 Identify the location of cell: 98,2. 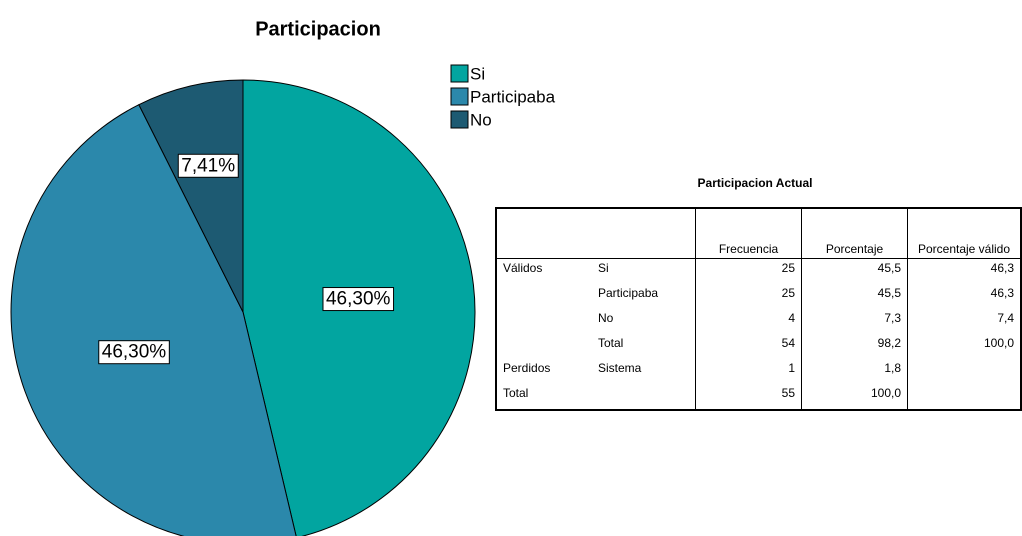
(854, 346).